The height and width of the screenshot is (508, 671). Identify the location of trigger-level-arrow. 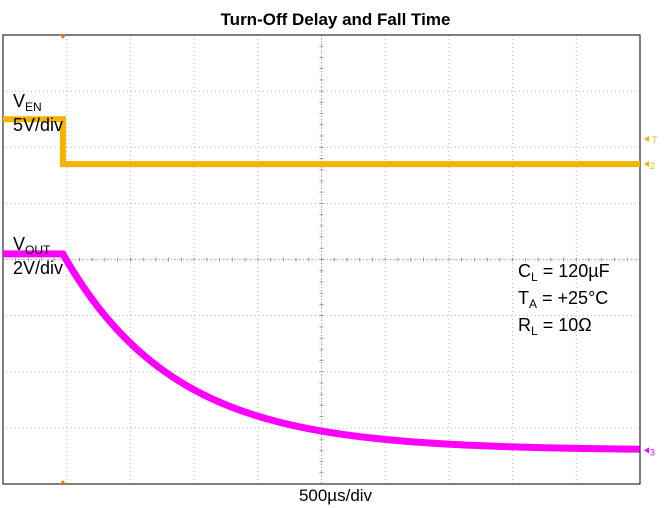
(646, 138).